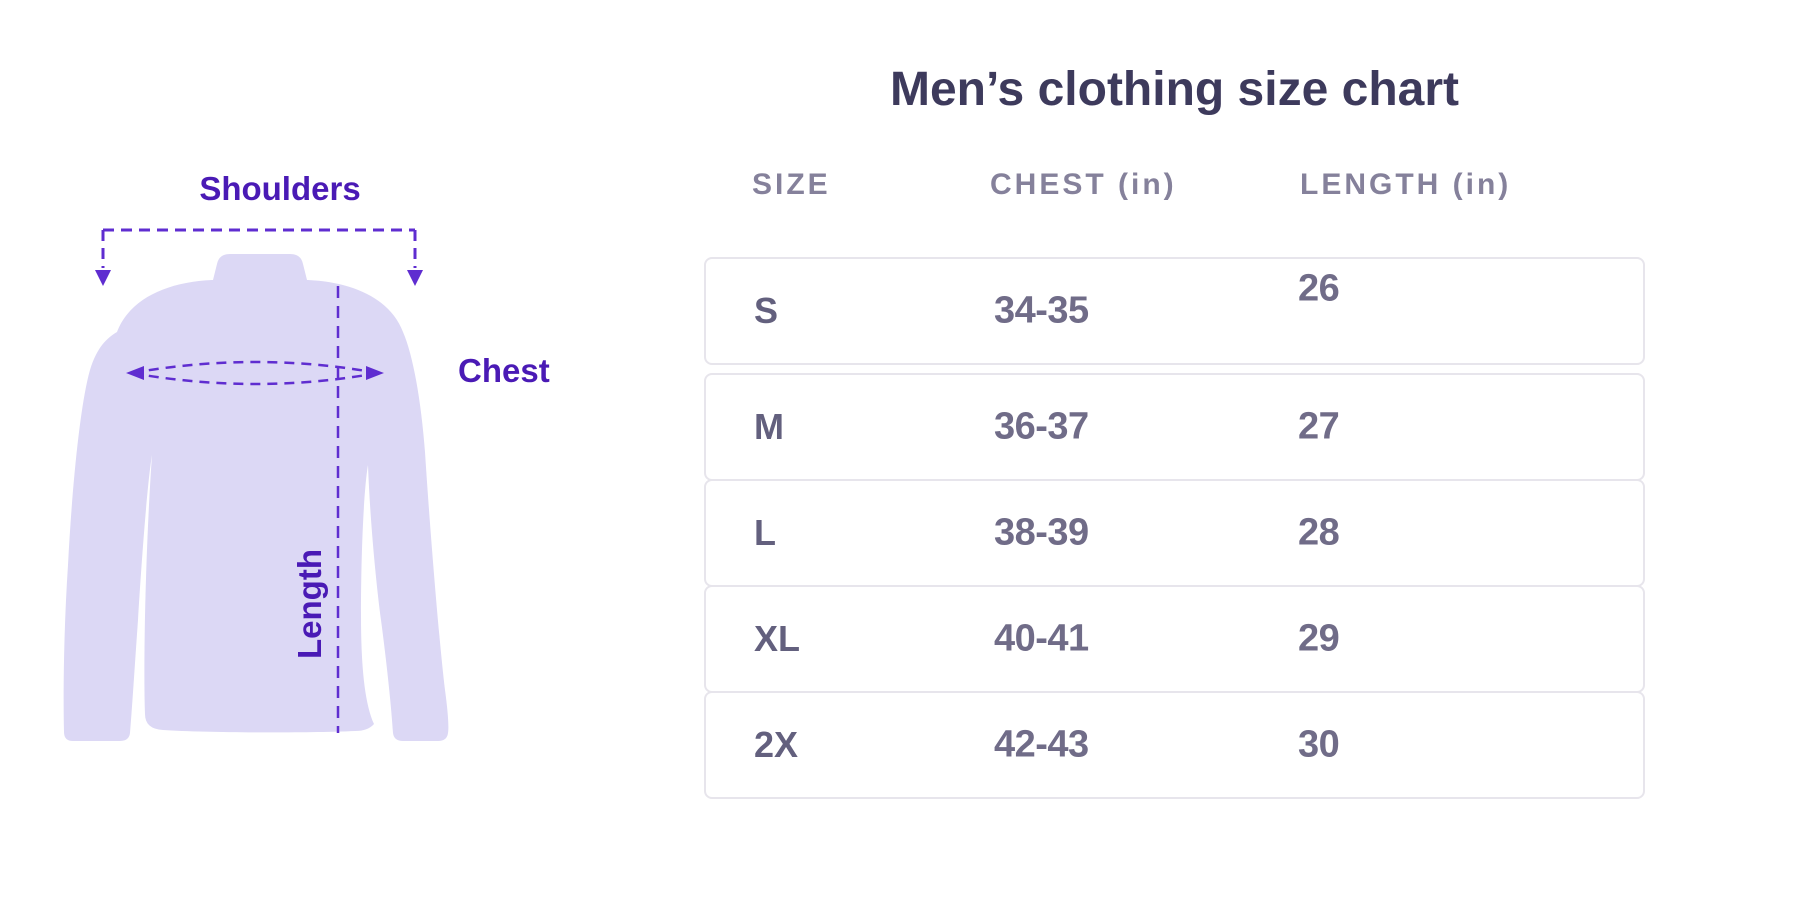  What do you see at coordinates (777, 638) in the screenshot?
I see `cell-size: XL` at bounding box center [777, 638].